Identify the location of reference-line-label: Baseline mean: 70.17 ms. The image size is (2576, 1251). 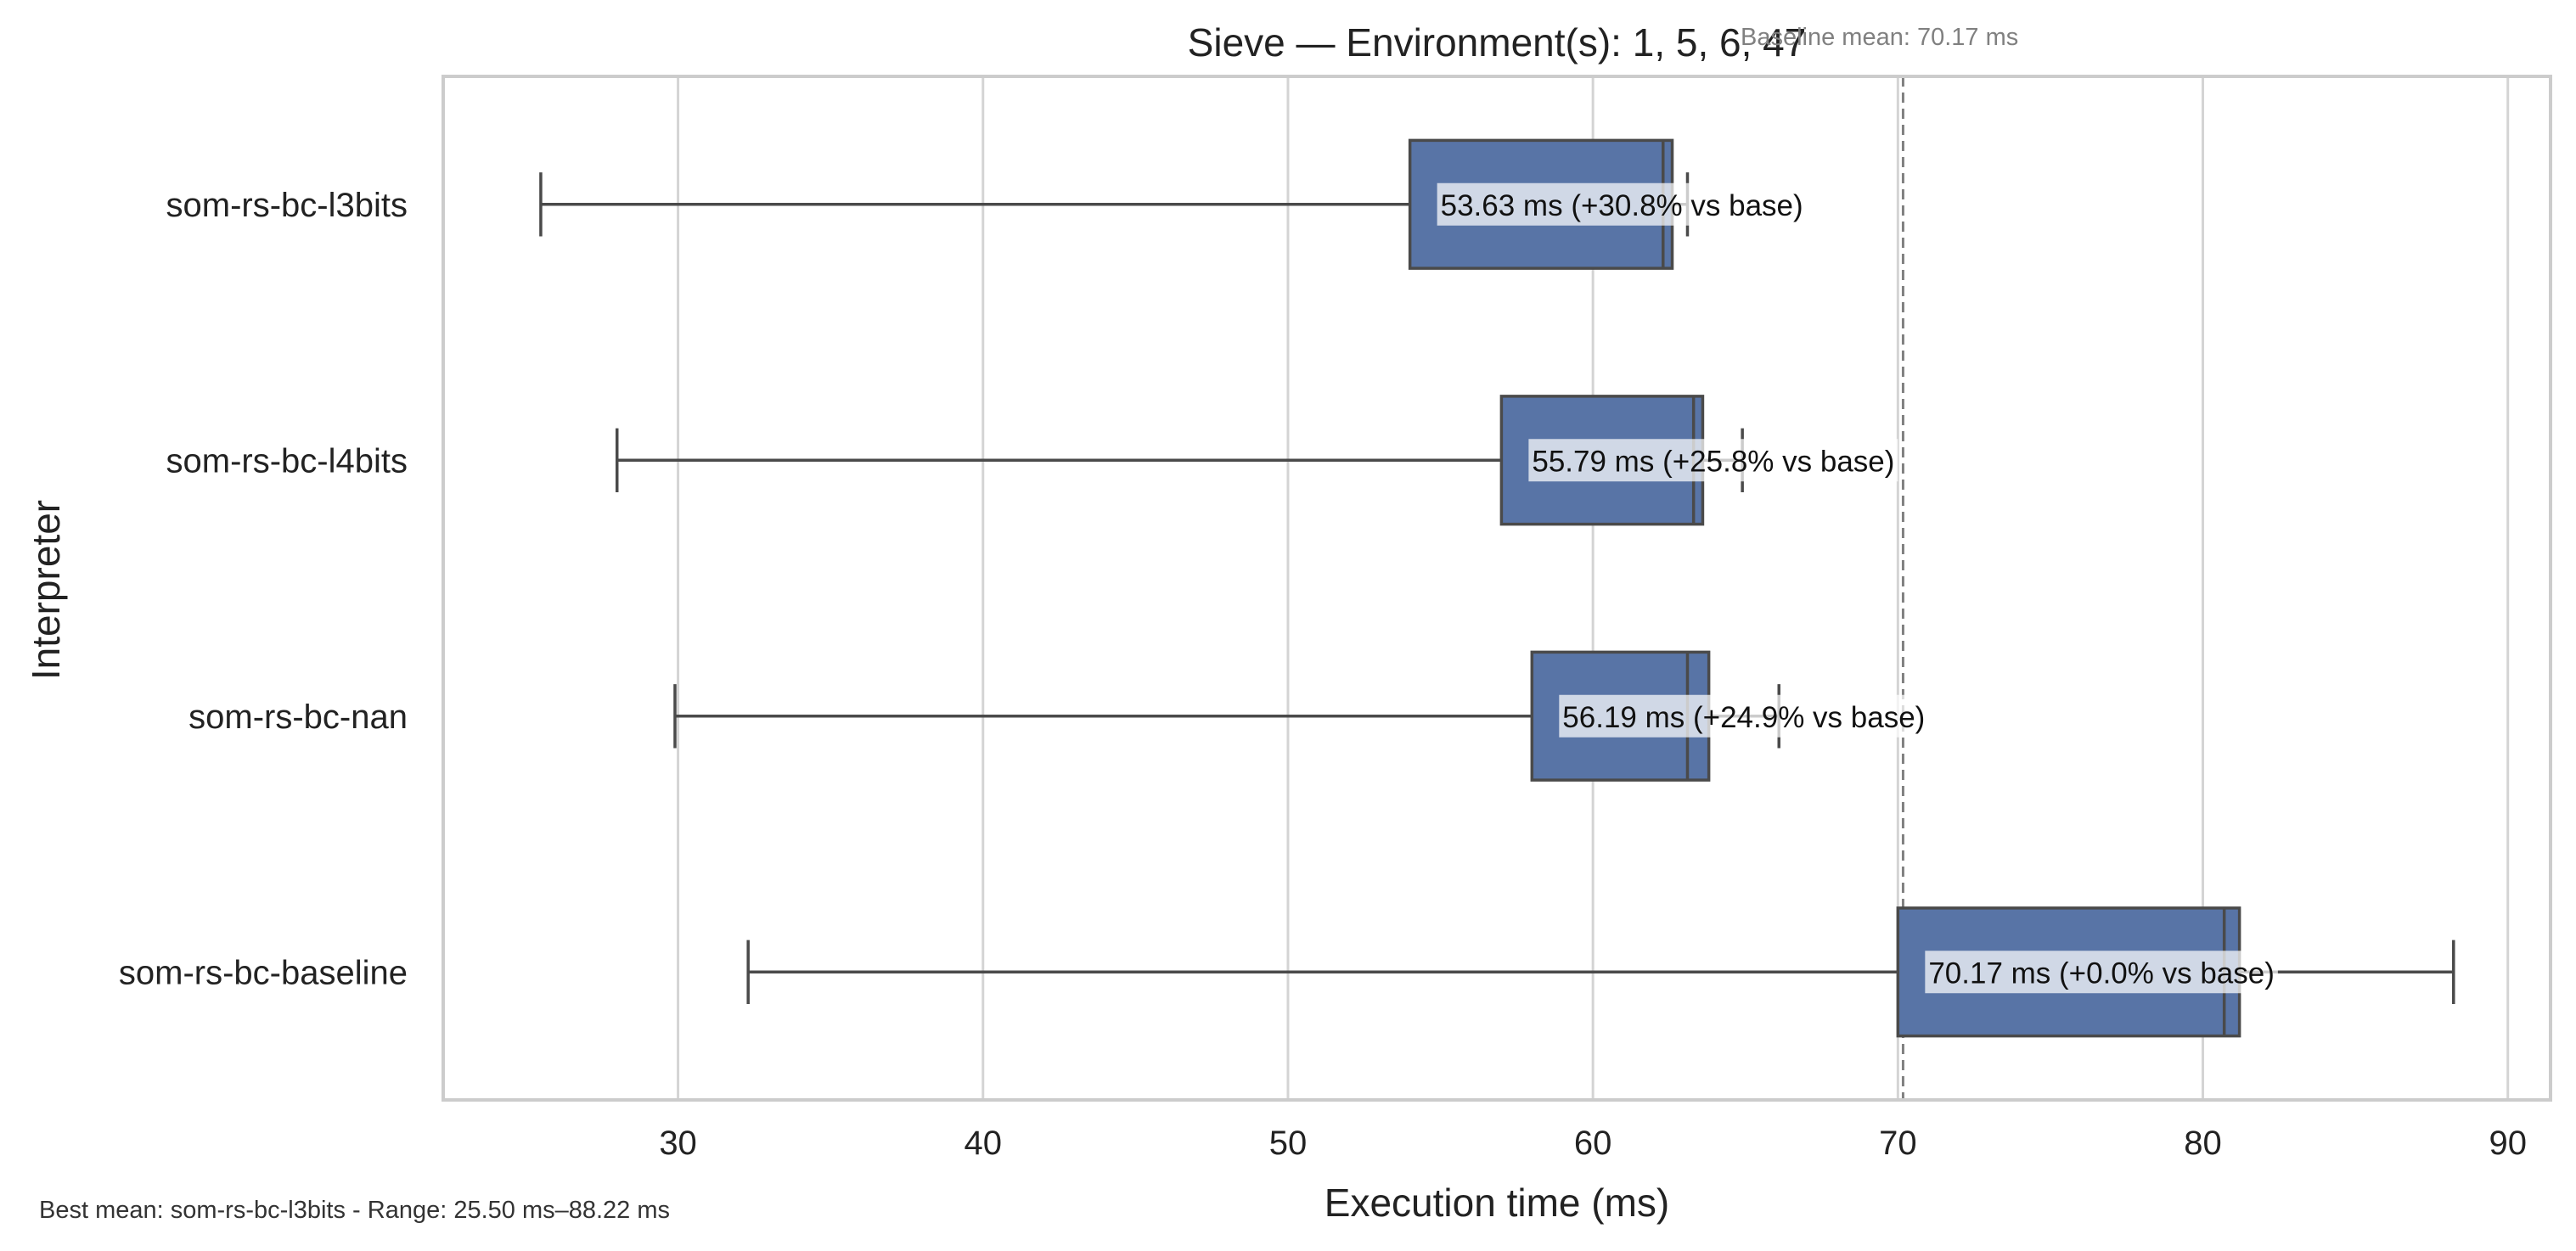
(1879, 37).